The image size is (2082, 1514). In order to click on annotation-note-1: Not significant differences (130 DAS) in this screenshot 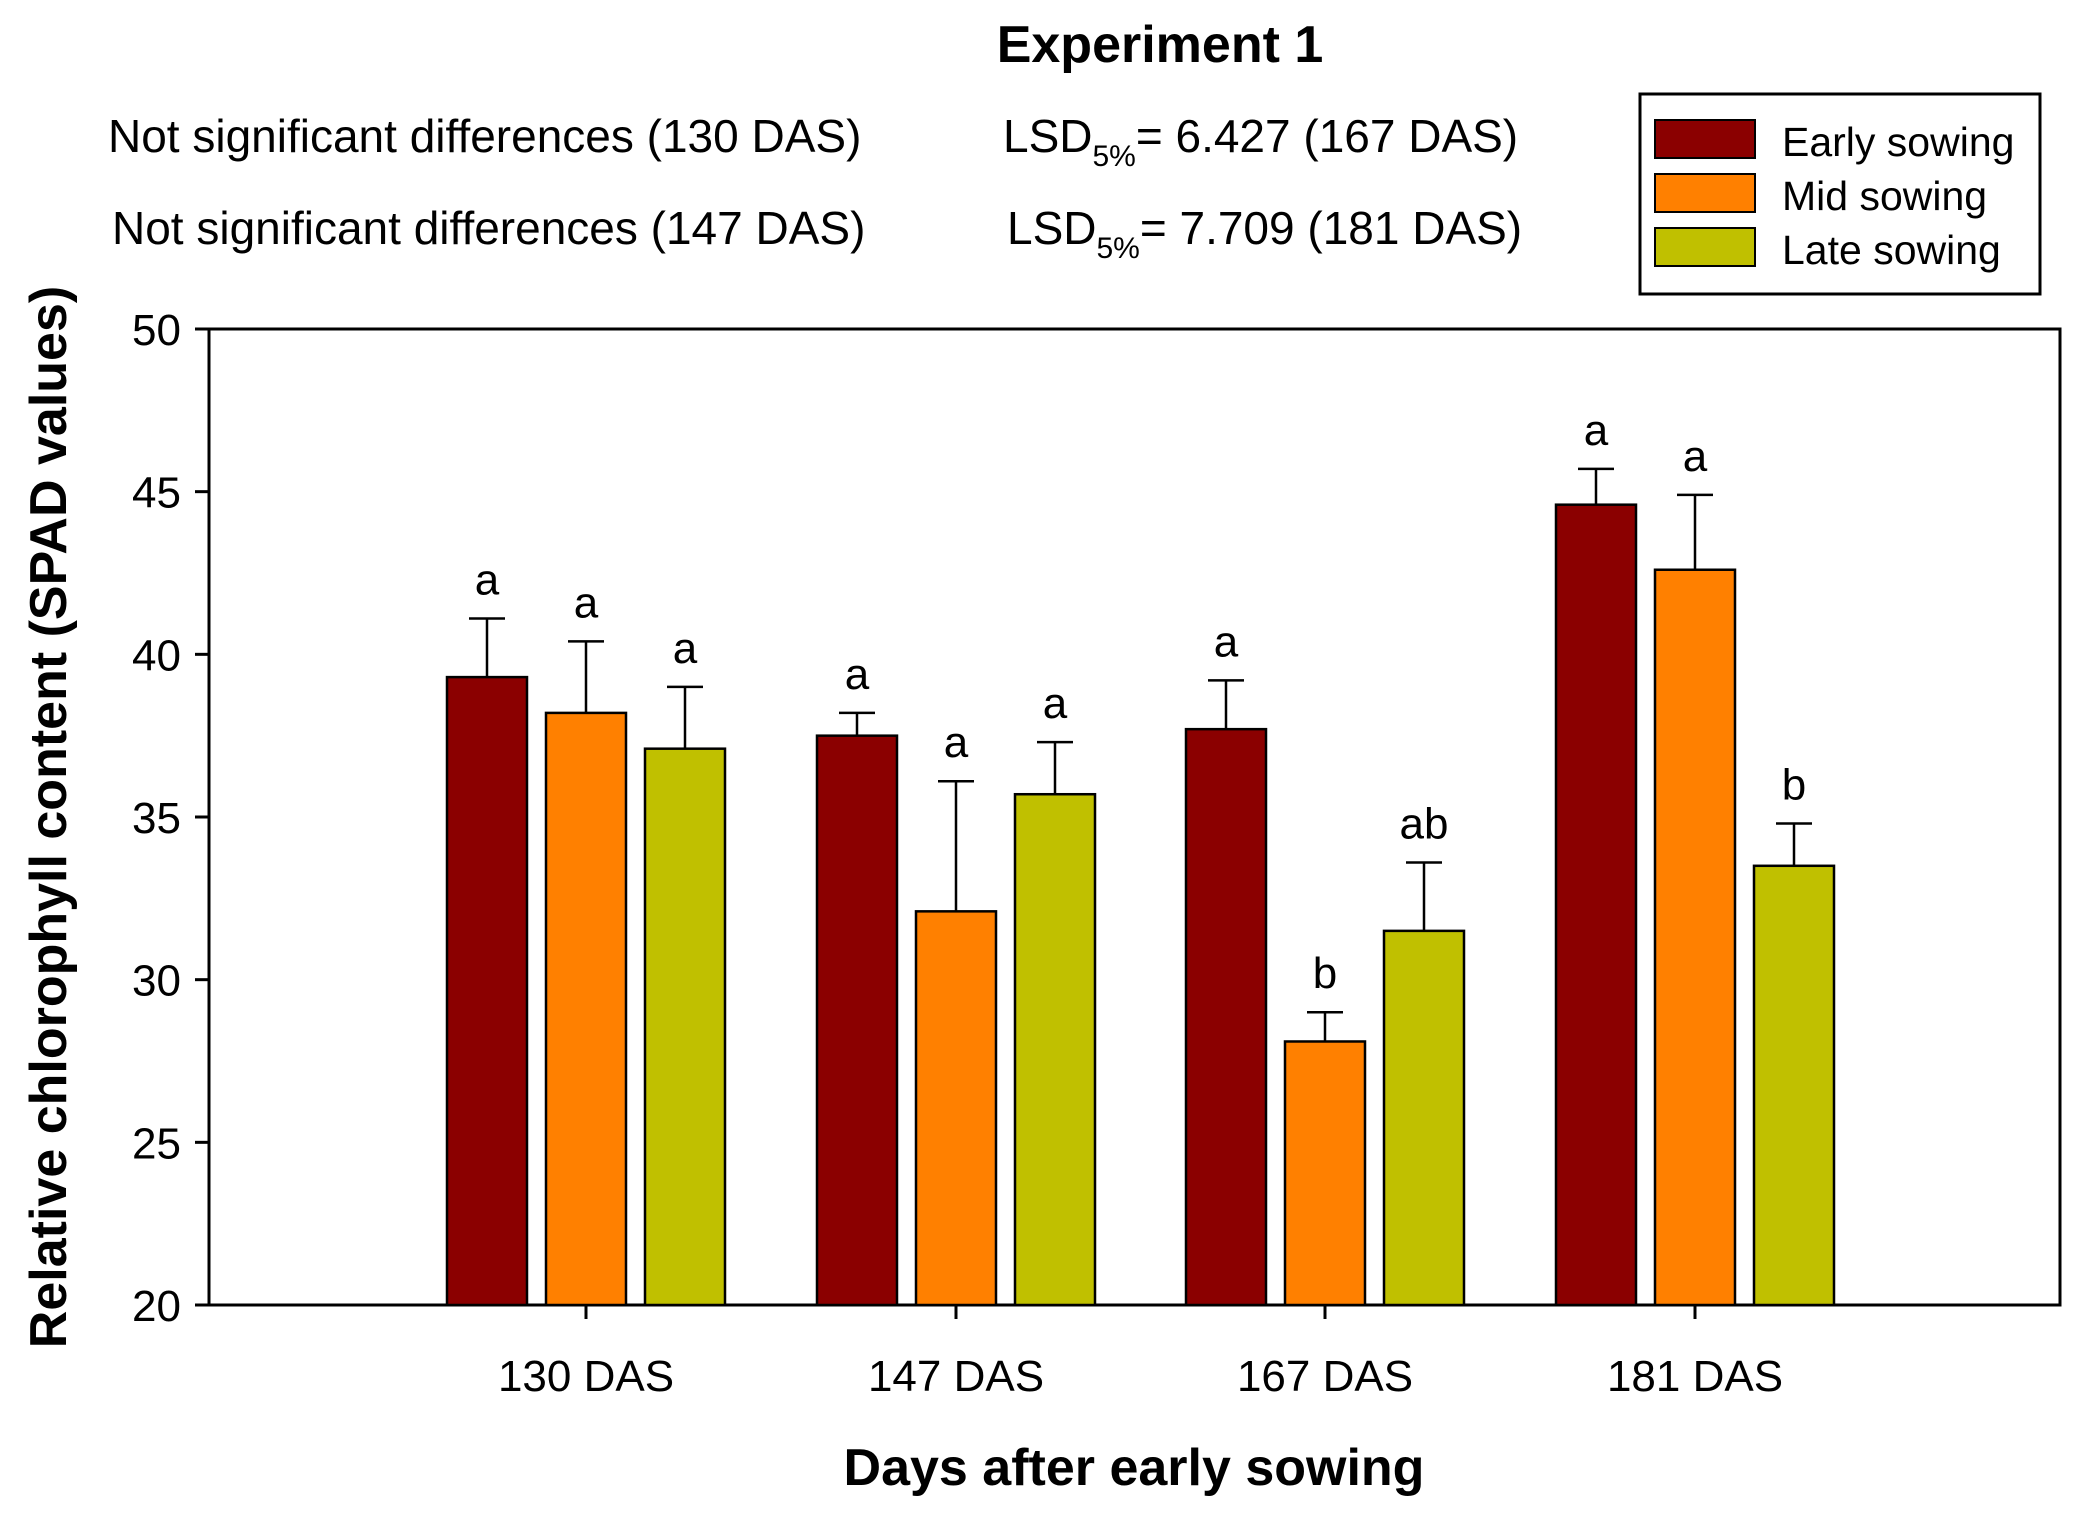, I will do `click(484, 136)`.